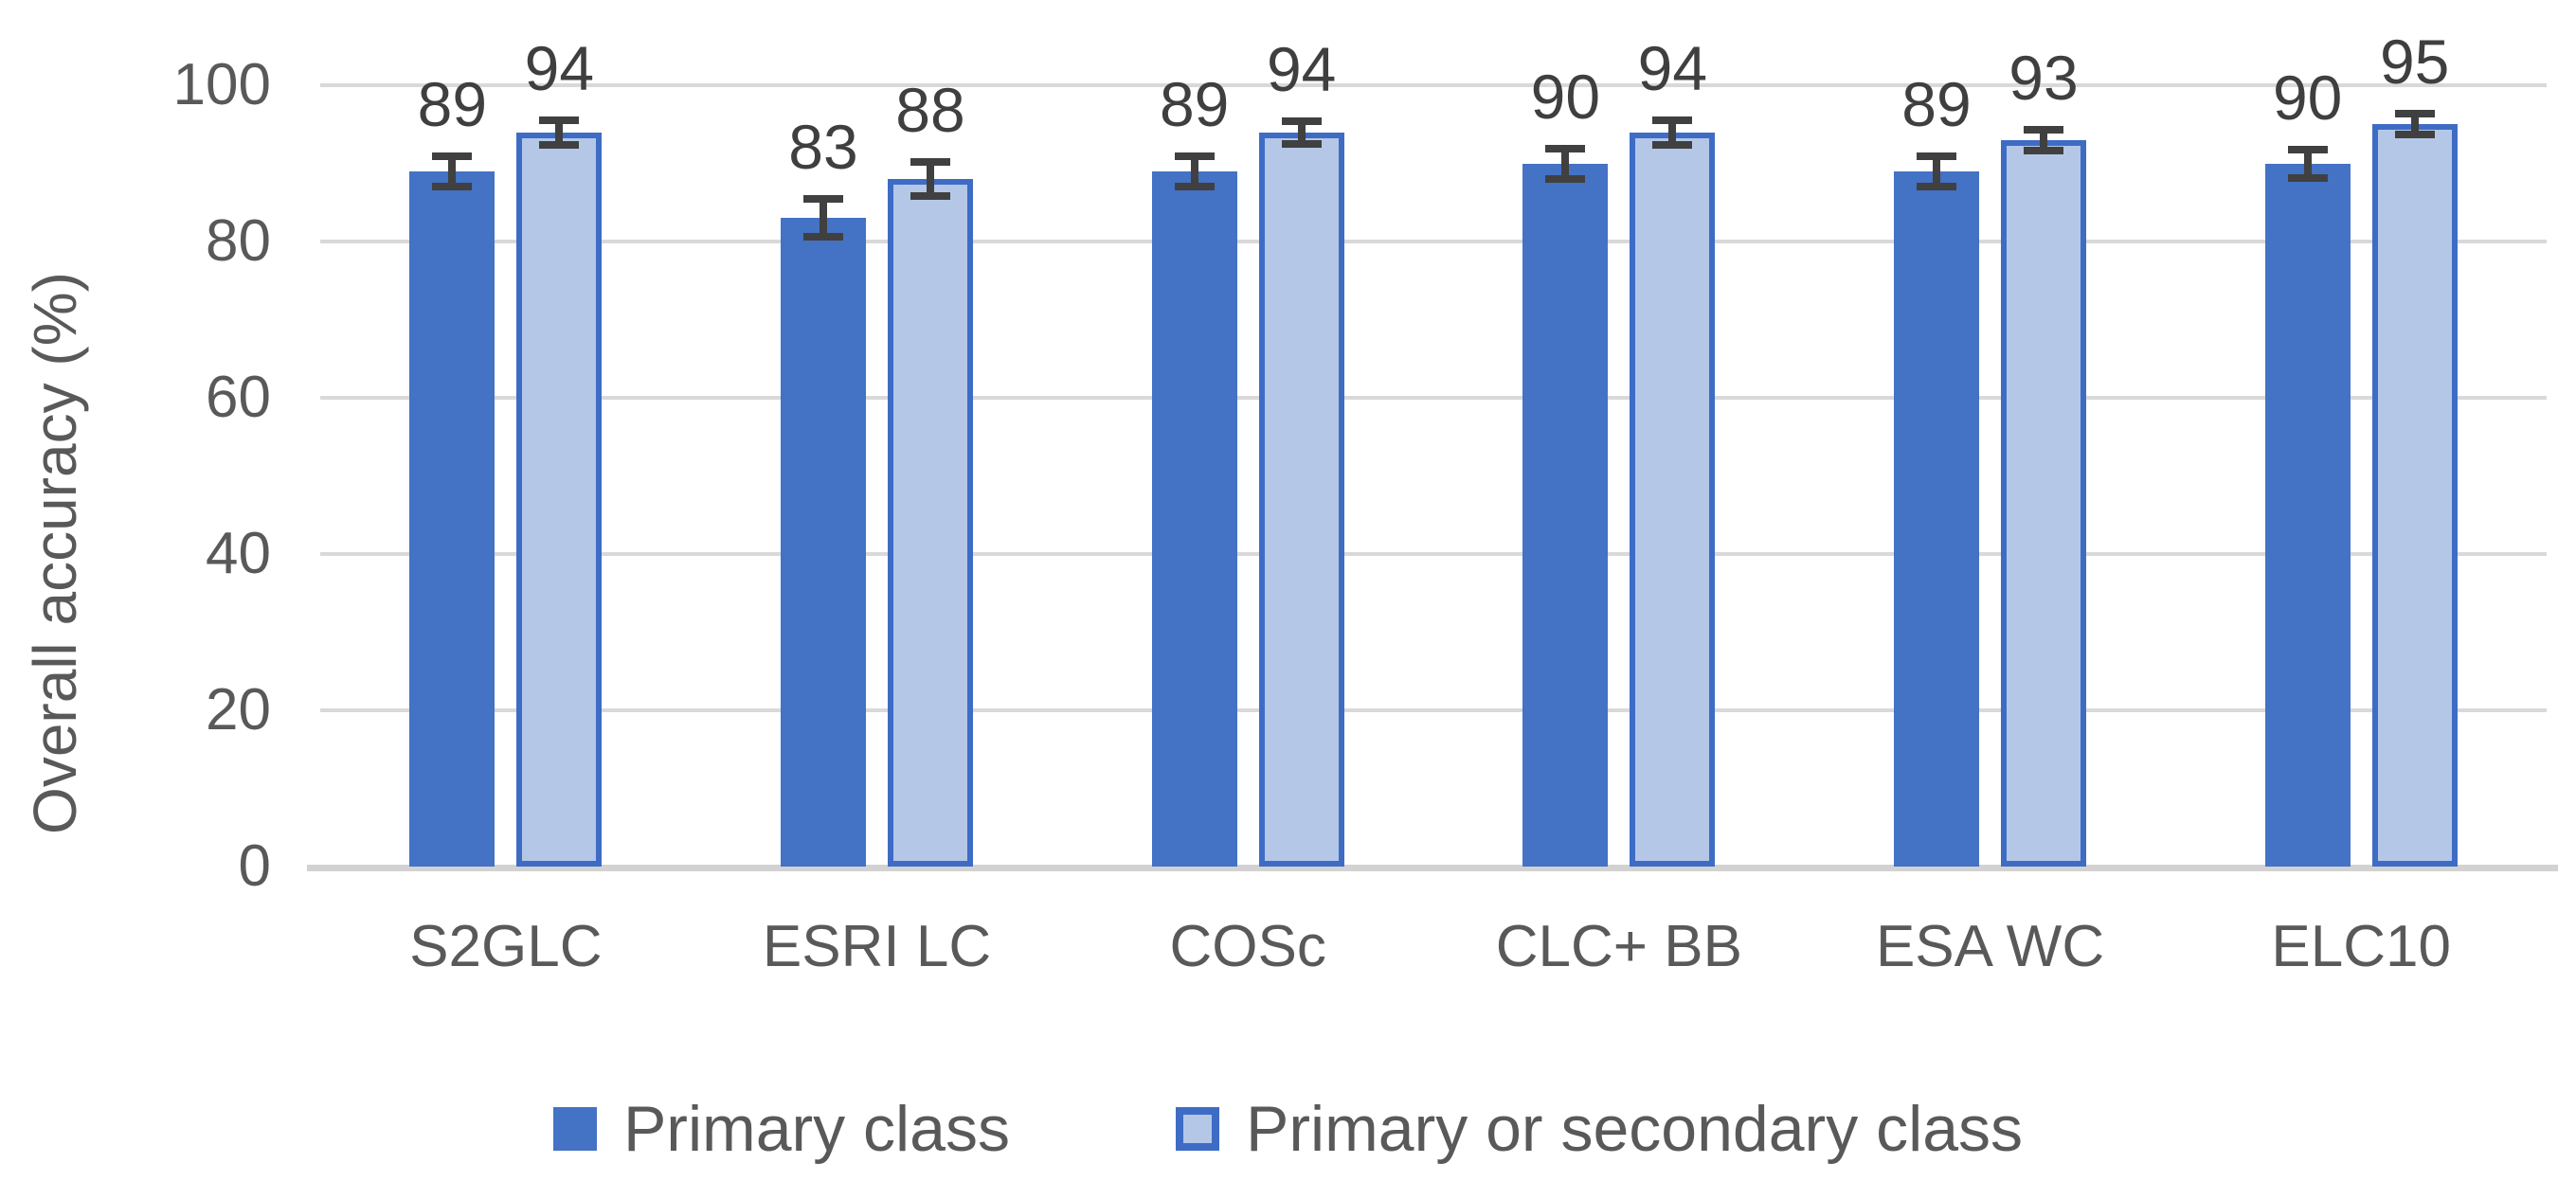 The width and height of the screenshot is (2576, 1199). What do you see at coordinates (1247, 946) in the screenshot?
I see `x-category-label: COSc` at bounding box center [1247, 946].